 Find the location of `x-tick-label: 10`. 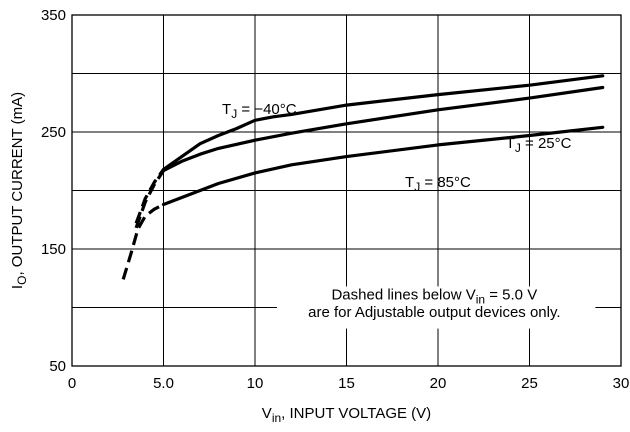

x-tick-label: 10 is located at coordinates (255, 383).